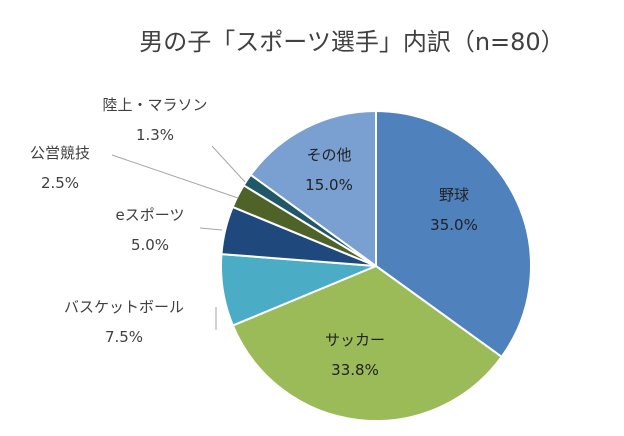  I want to click on slice-4-percent-label: 2.5%, so click(60, 183).